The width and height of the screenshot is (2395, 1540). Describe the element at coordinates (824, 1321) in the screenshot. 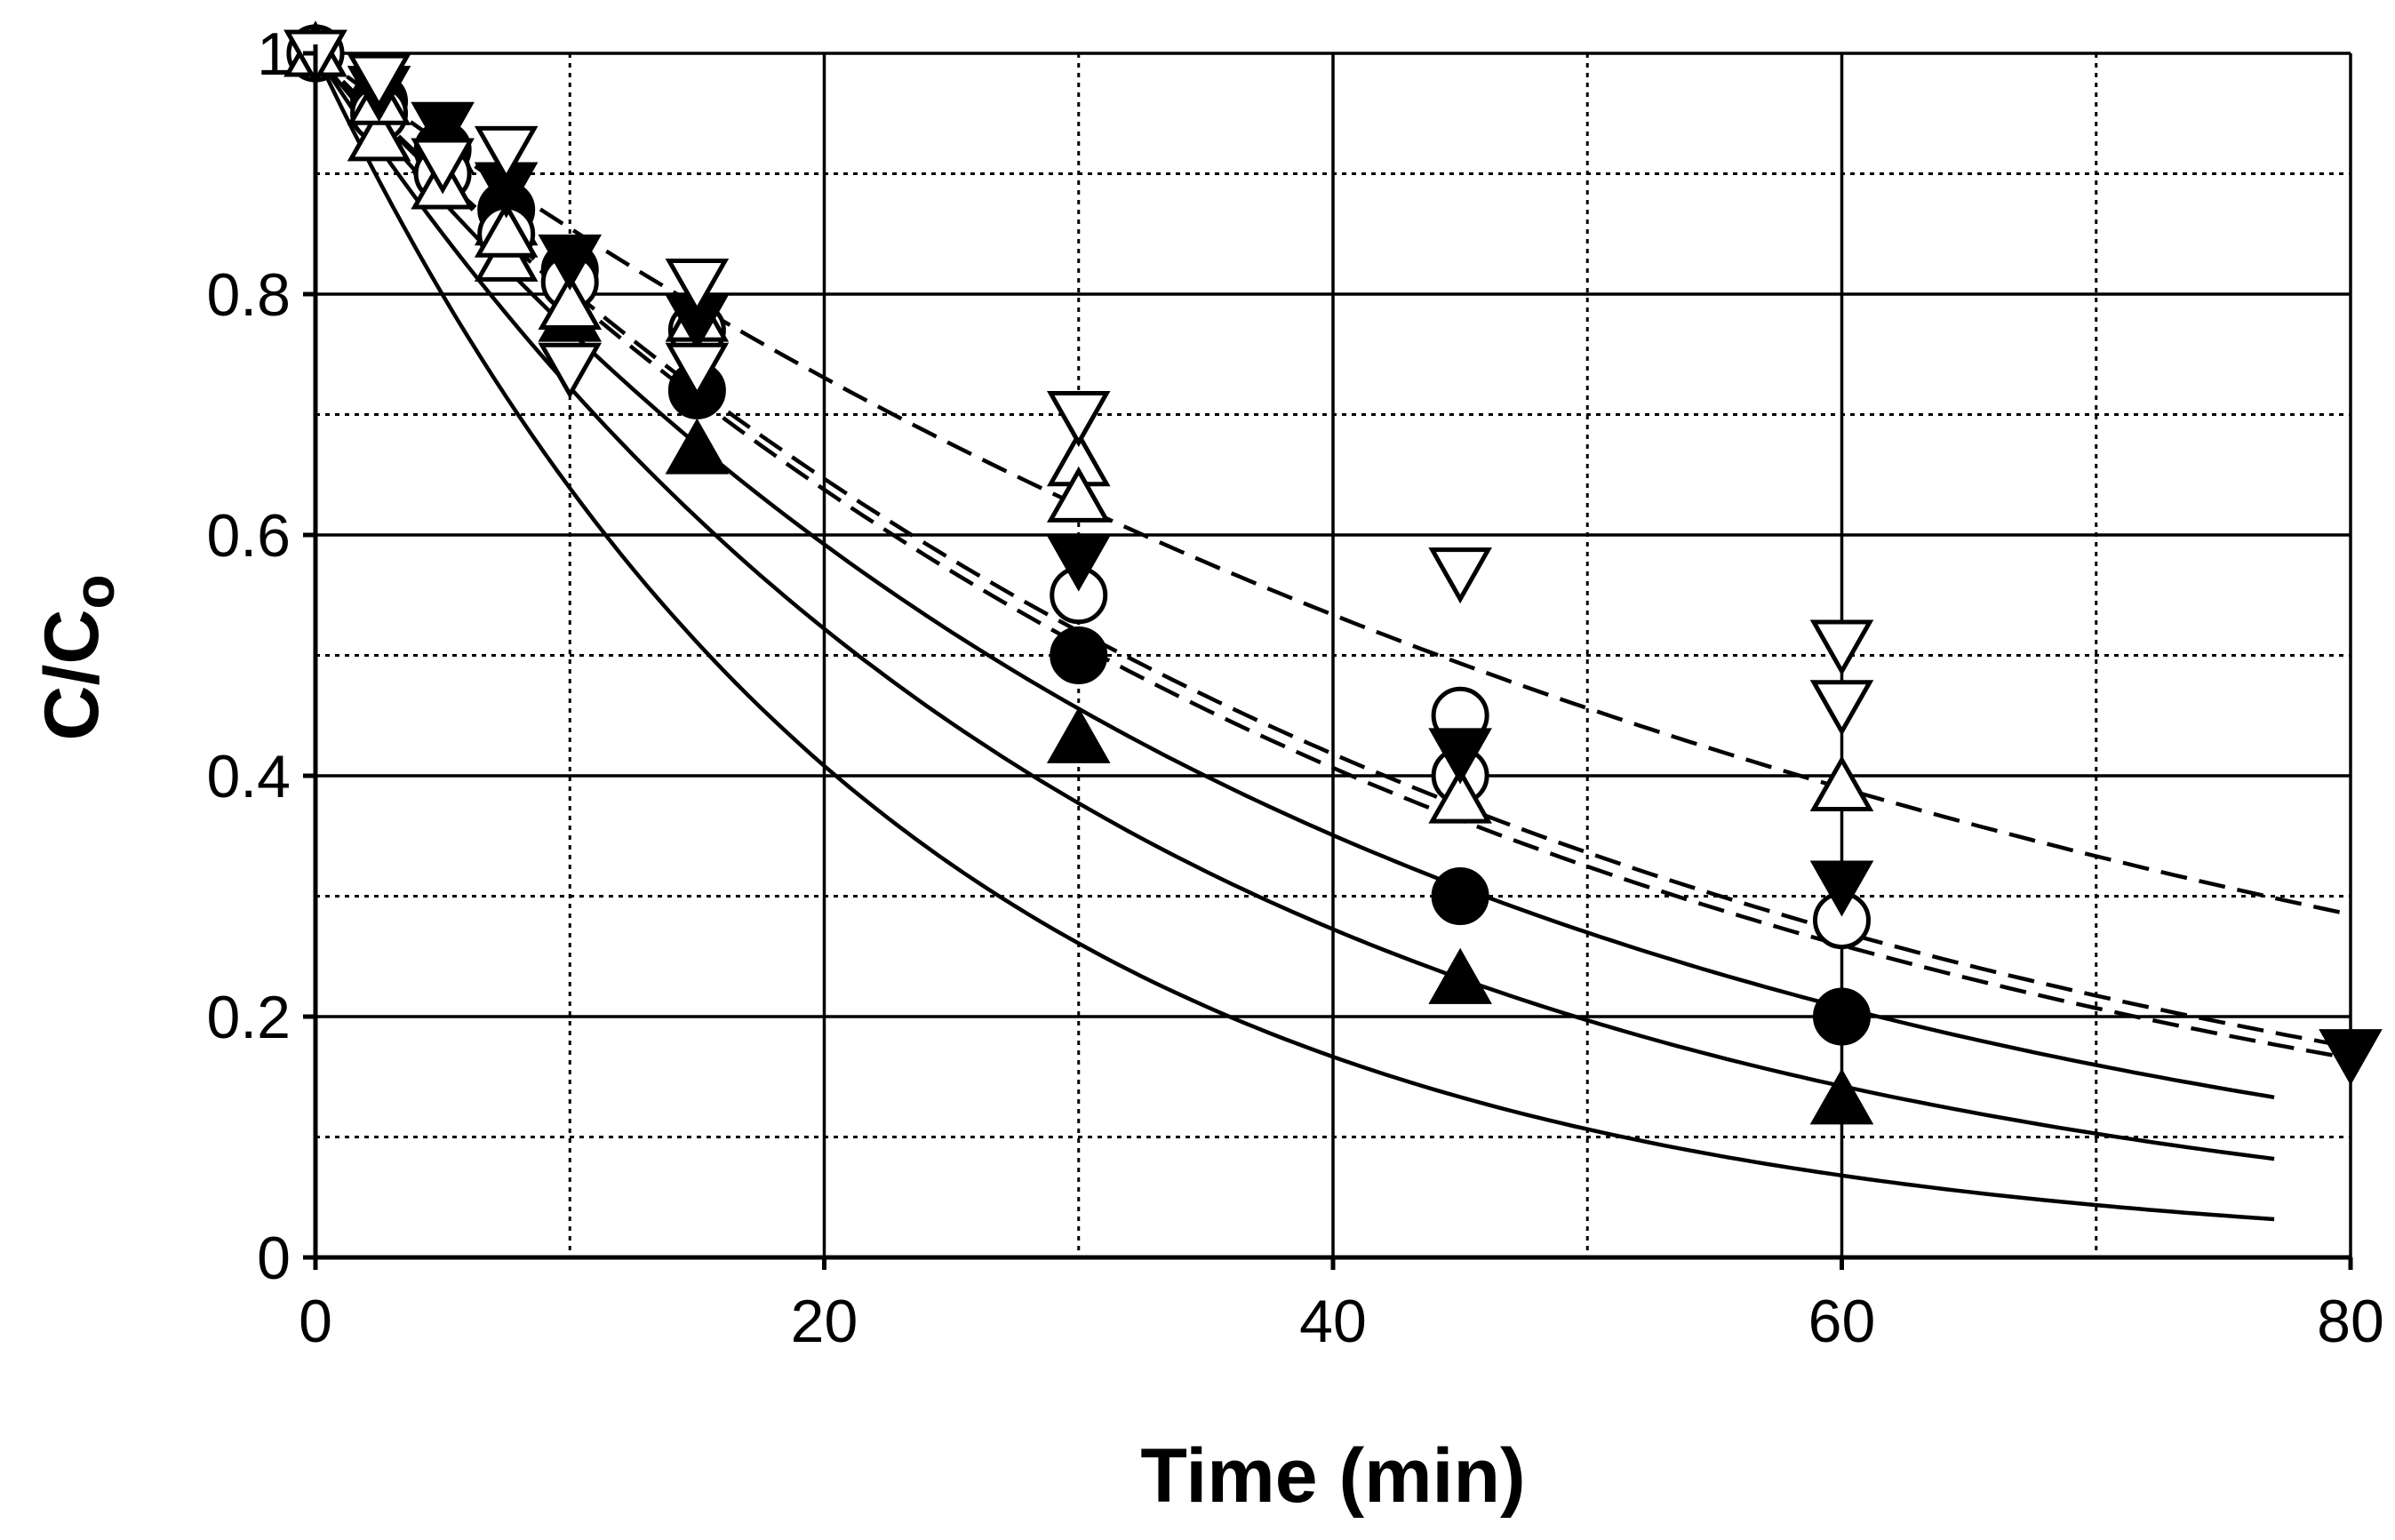

I see `x-tick-label: 20` at that location.